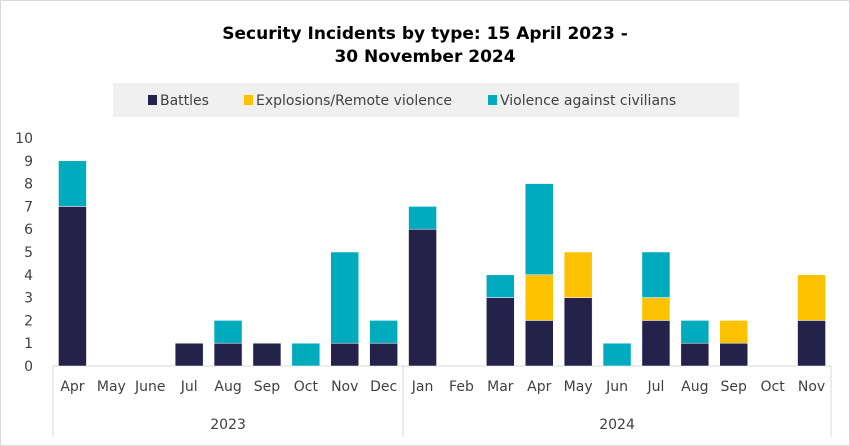 Image resolution: width=850 pixels, height=446 pixels. I want to click on y-tick-label: 7, so click(28, 207).